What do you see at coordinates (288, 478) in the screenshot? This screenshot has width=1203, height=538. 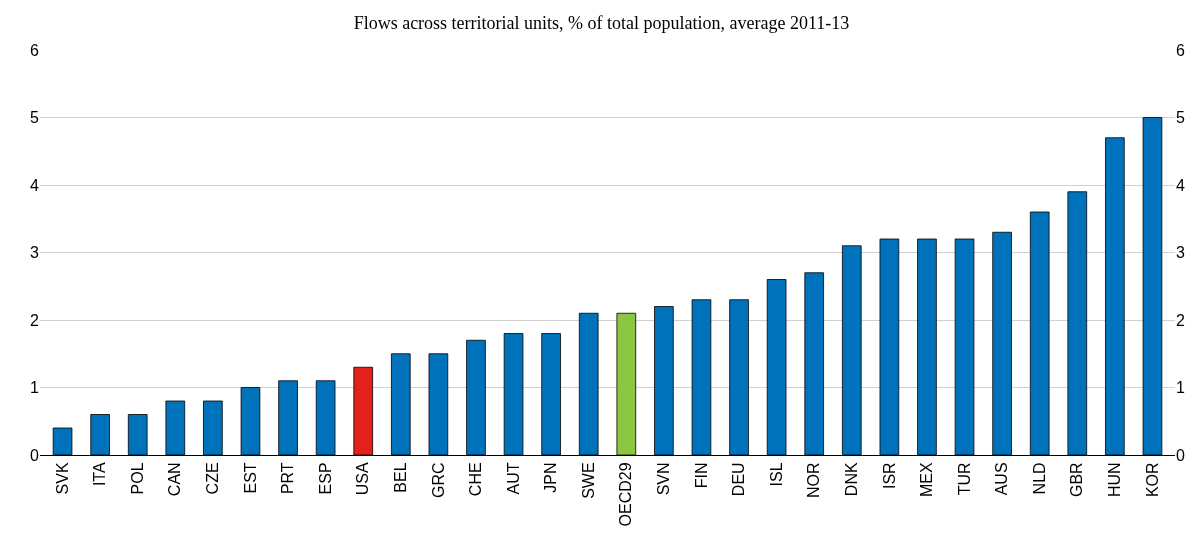 I see `x-tick-label: PRT` at bounding box center [288, 478].